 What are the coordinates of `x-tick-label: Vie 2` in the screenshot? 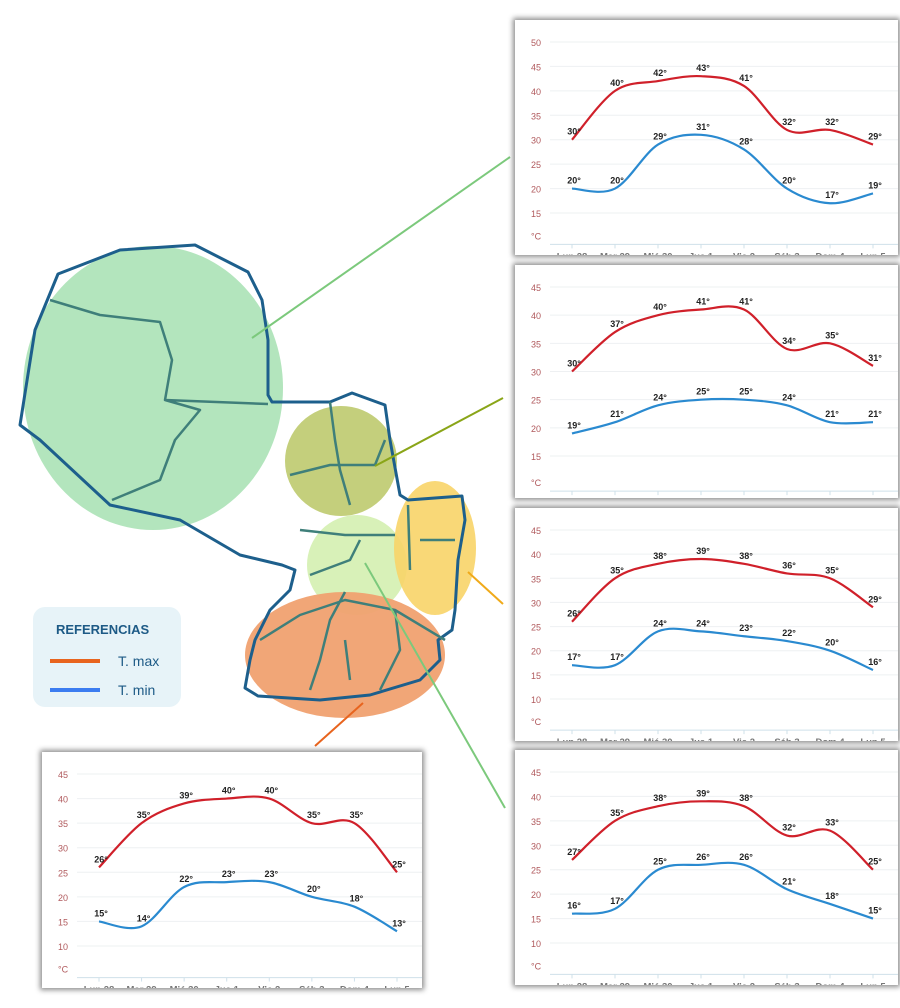 It's located at (269, 986).